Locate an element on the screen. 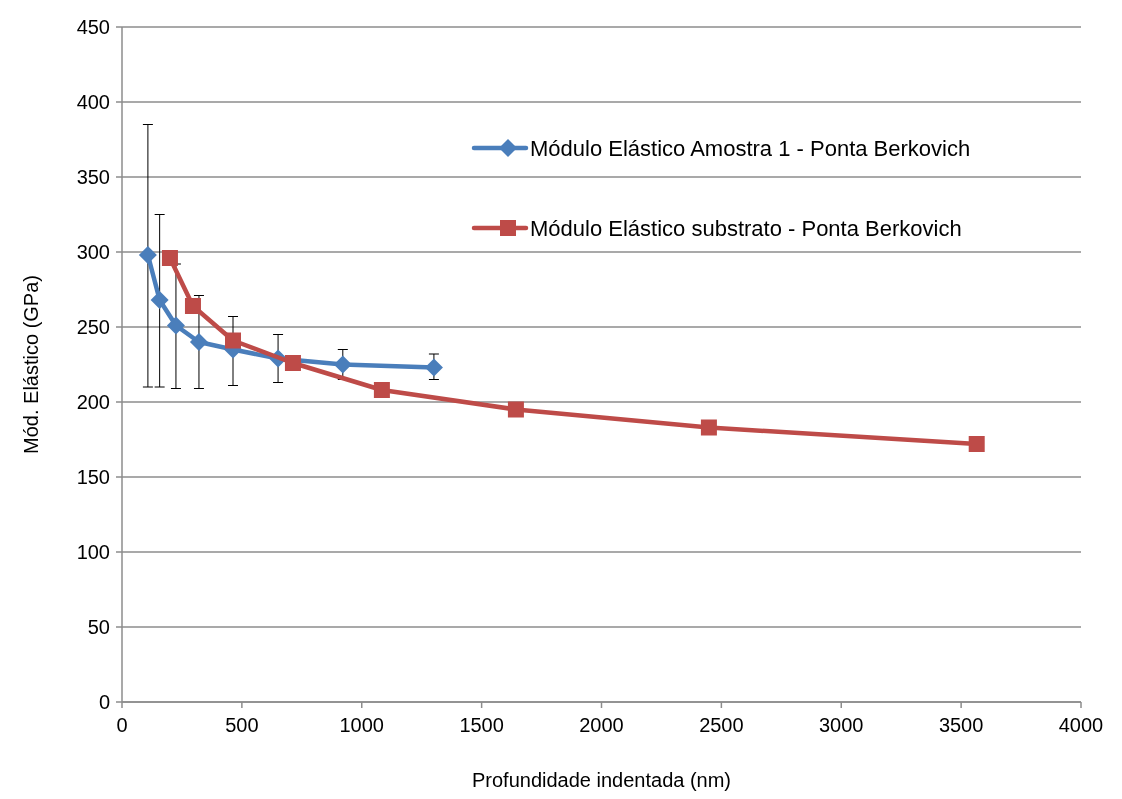 The image size is (1122, 799). x-tick-label: 1500 is located at coordinates (481, 725).